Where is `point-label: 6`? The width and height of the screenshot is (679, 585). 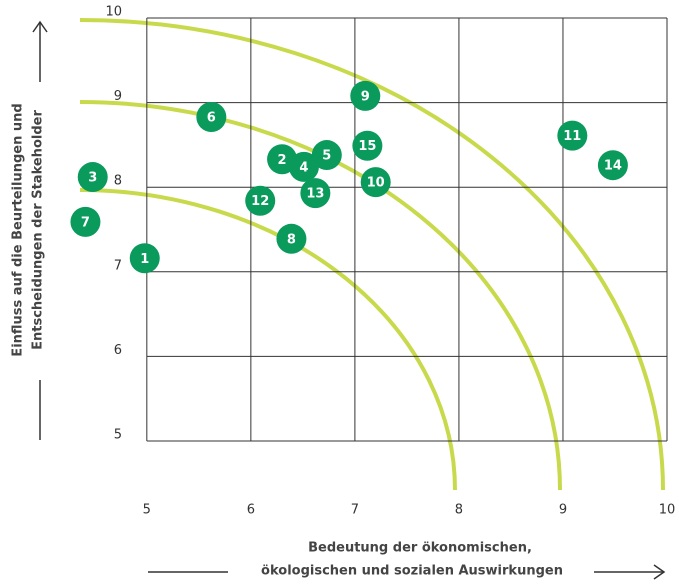
point-label: 6 is located at coordinates (211, 117).